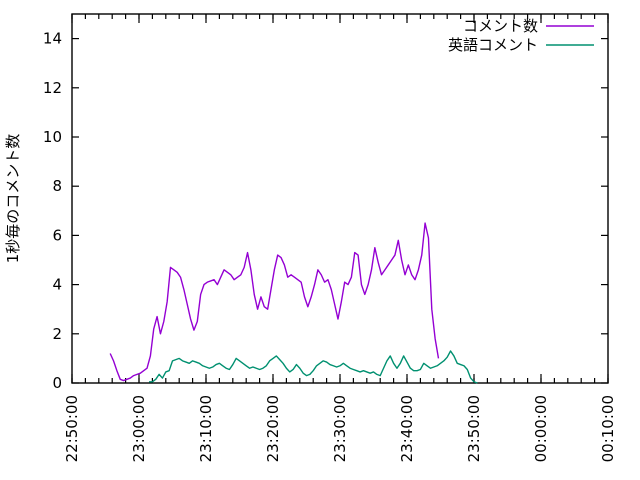 The height and width of the screenshot is (480, 640). What do you see at coordinates (52, 88) in the screenshot?
I see `y-tick-label: 12` at bounding box center [52, 88].